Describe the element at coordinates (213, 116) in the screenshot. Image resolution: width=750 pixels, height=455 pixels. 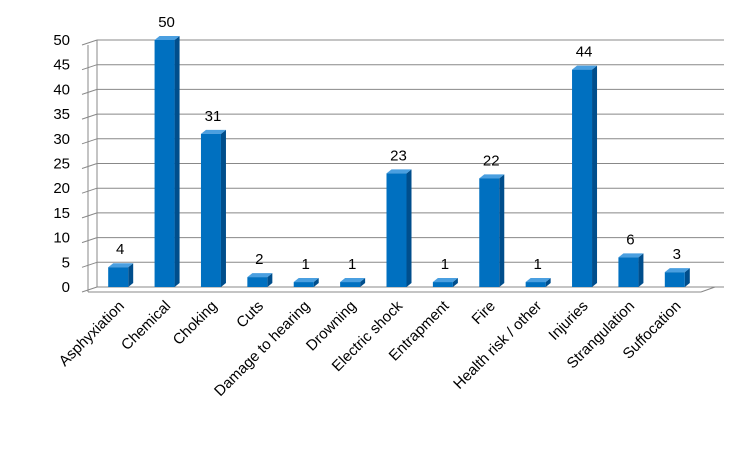
I see `value-label: 31` at that location.